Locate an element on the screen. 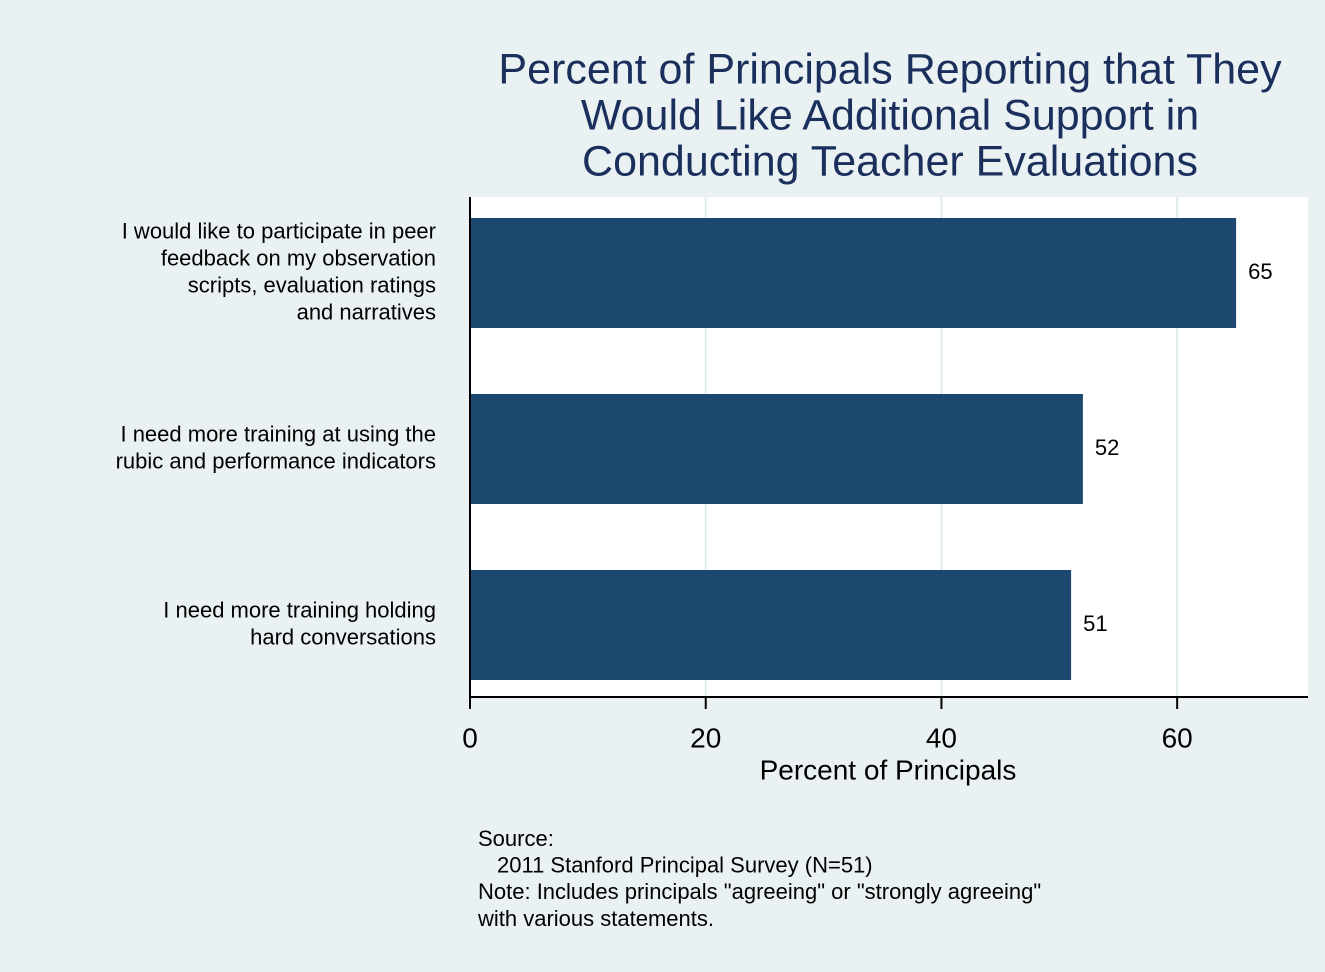  y-tick-label: feedback on my observation is located at coordinates (298, 257).